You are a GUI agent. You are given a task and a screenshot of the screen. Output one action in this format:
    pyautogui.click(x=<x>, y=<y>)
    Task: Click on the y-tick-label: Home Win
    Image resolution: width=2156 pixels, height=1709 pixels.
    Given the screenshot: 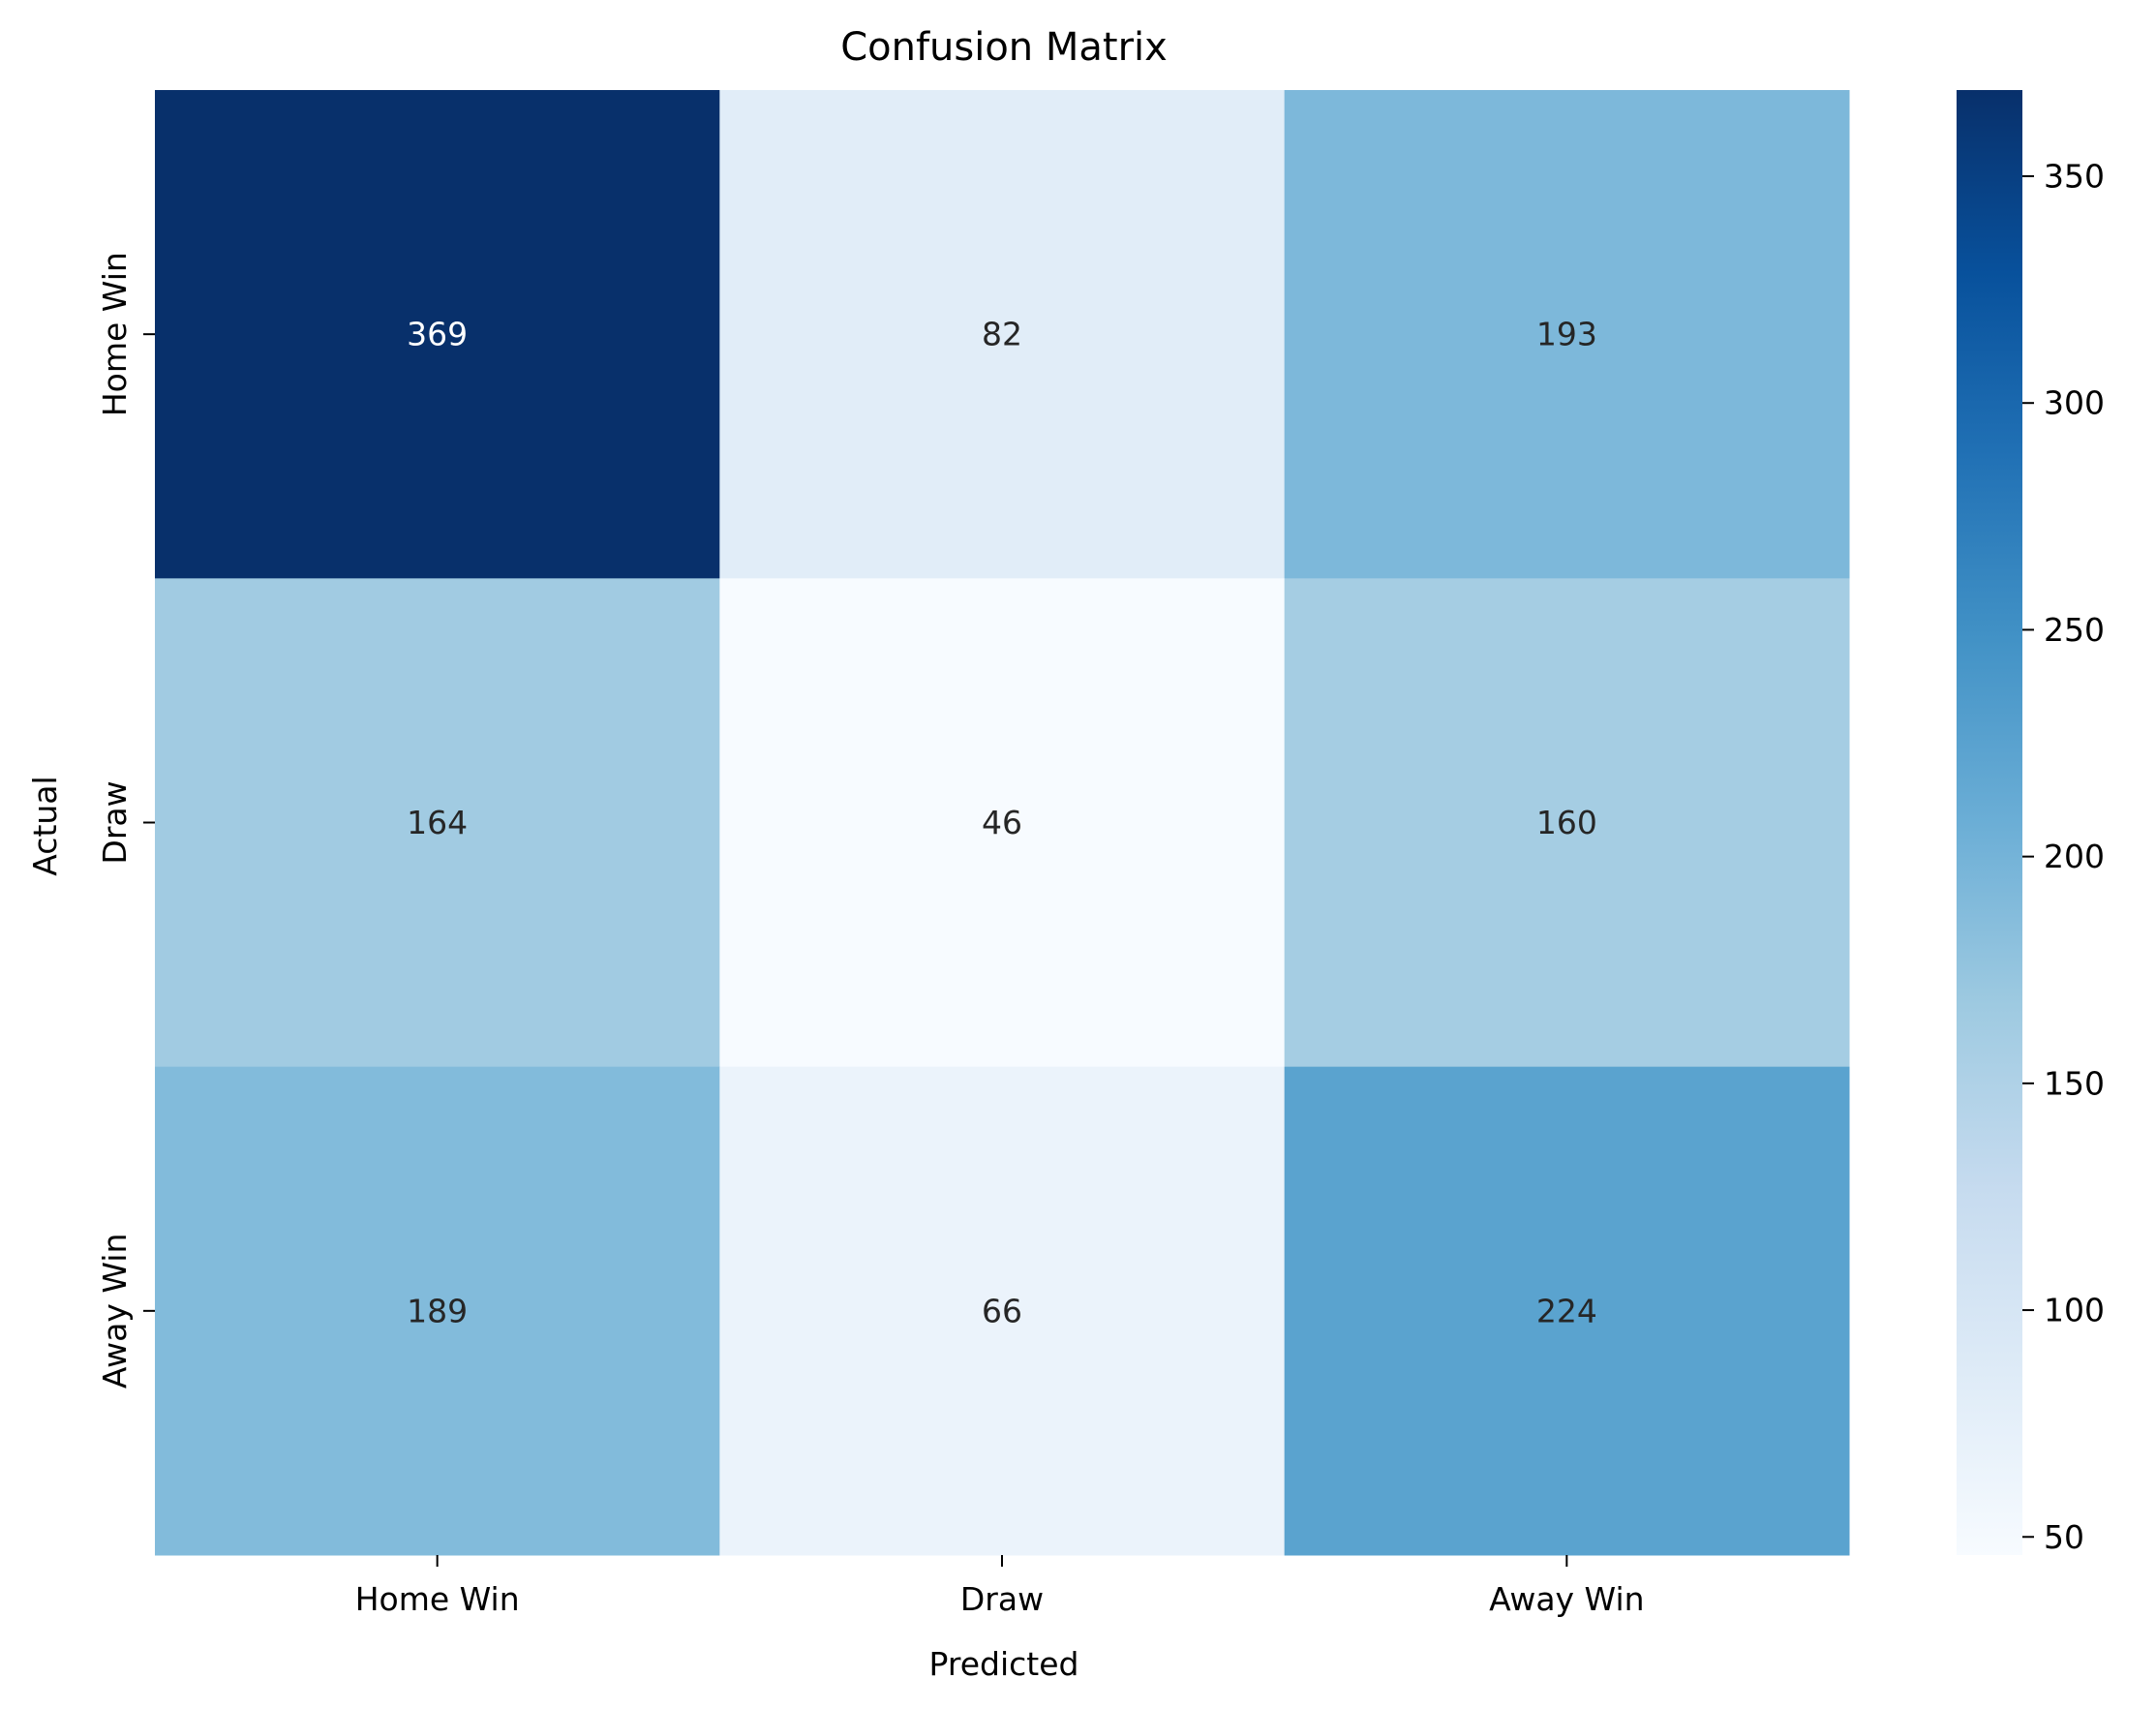 What is the action you would take?
    pyautogui.click(x=115, y=334)
    